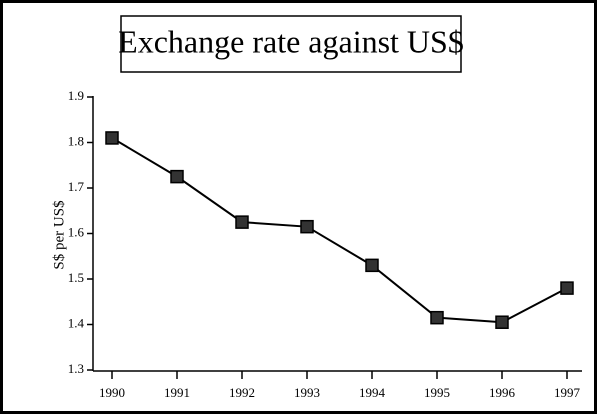  What do you see at coordinates (242, 392) in the screenshot?
I see `x-tick-label: 1992` at bounding box center [242, 392].